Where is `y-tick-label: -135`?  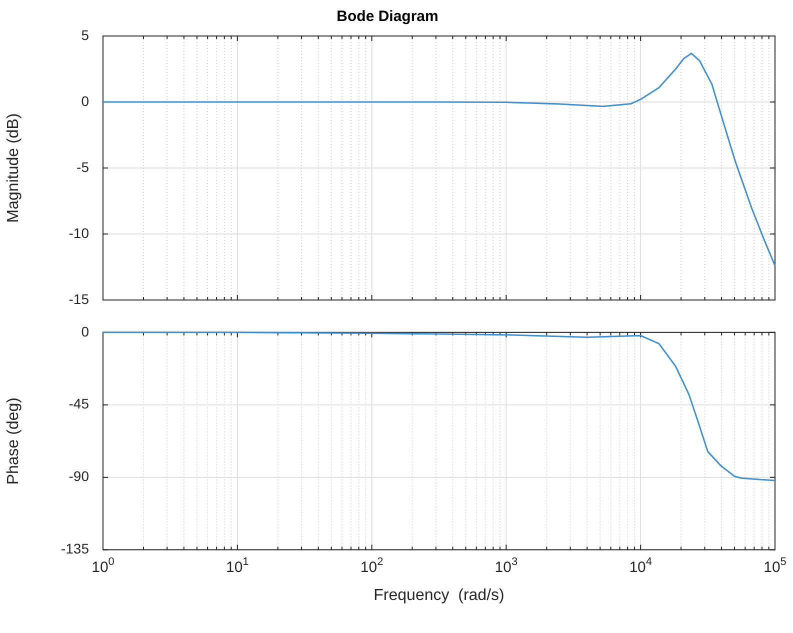 y-tick-label: -135 is located at coordinates (75, 548).